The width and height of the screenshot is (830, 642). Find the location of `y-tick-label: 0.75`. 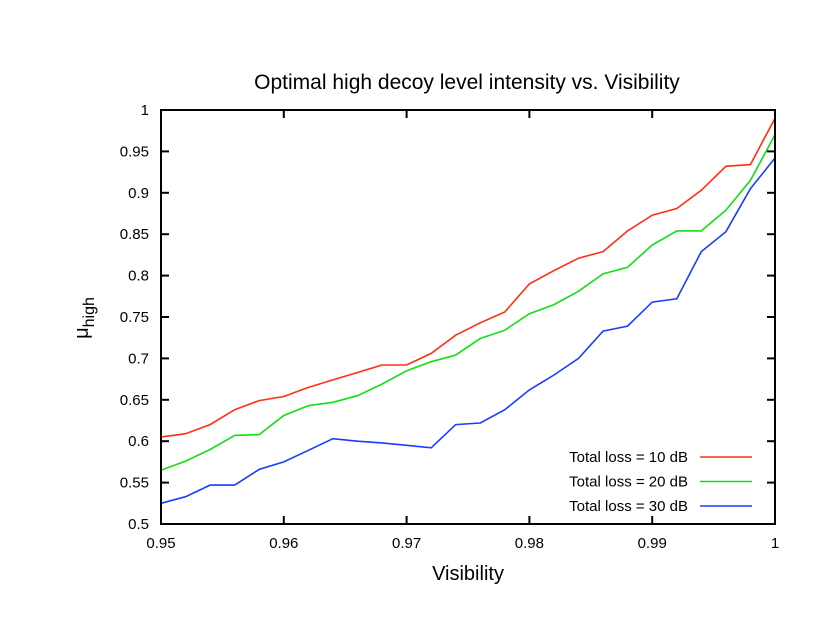

y-tick-label: 0.75 is located at coordinates (134, 317).